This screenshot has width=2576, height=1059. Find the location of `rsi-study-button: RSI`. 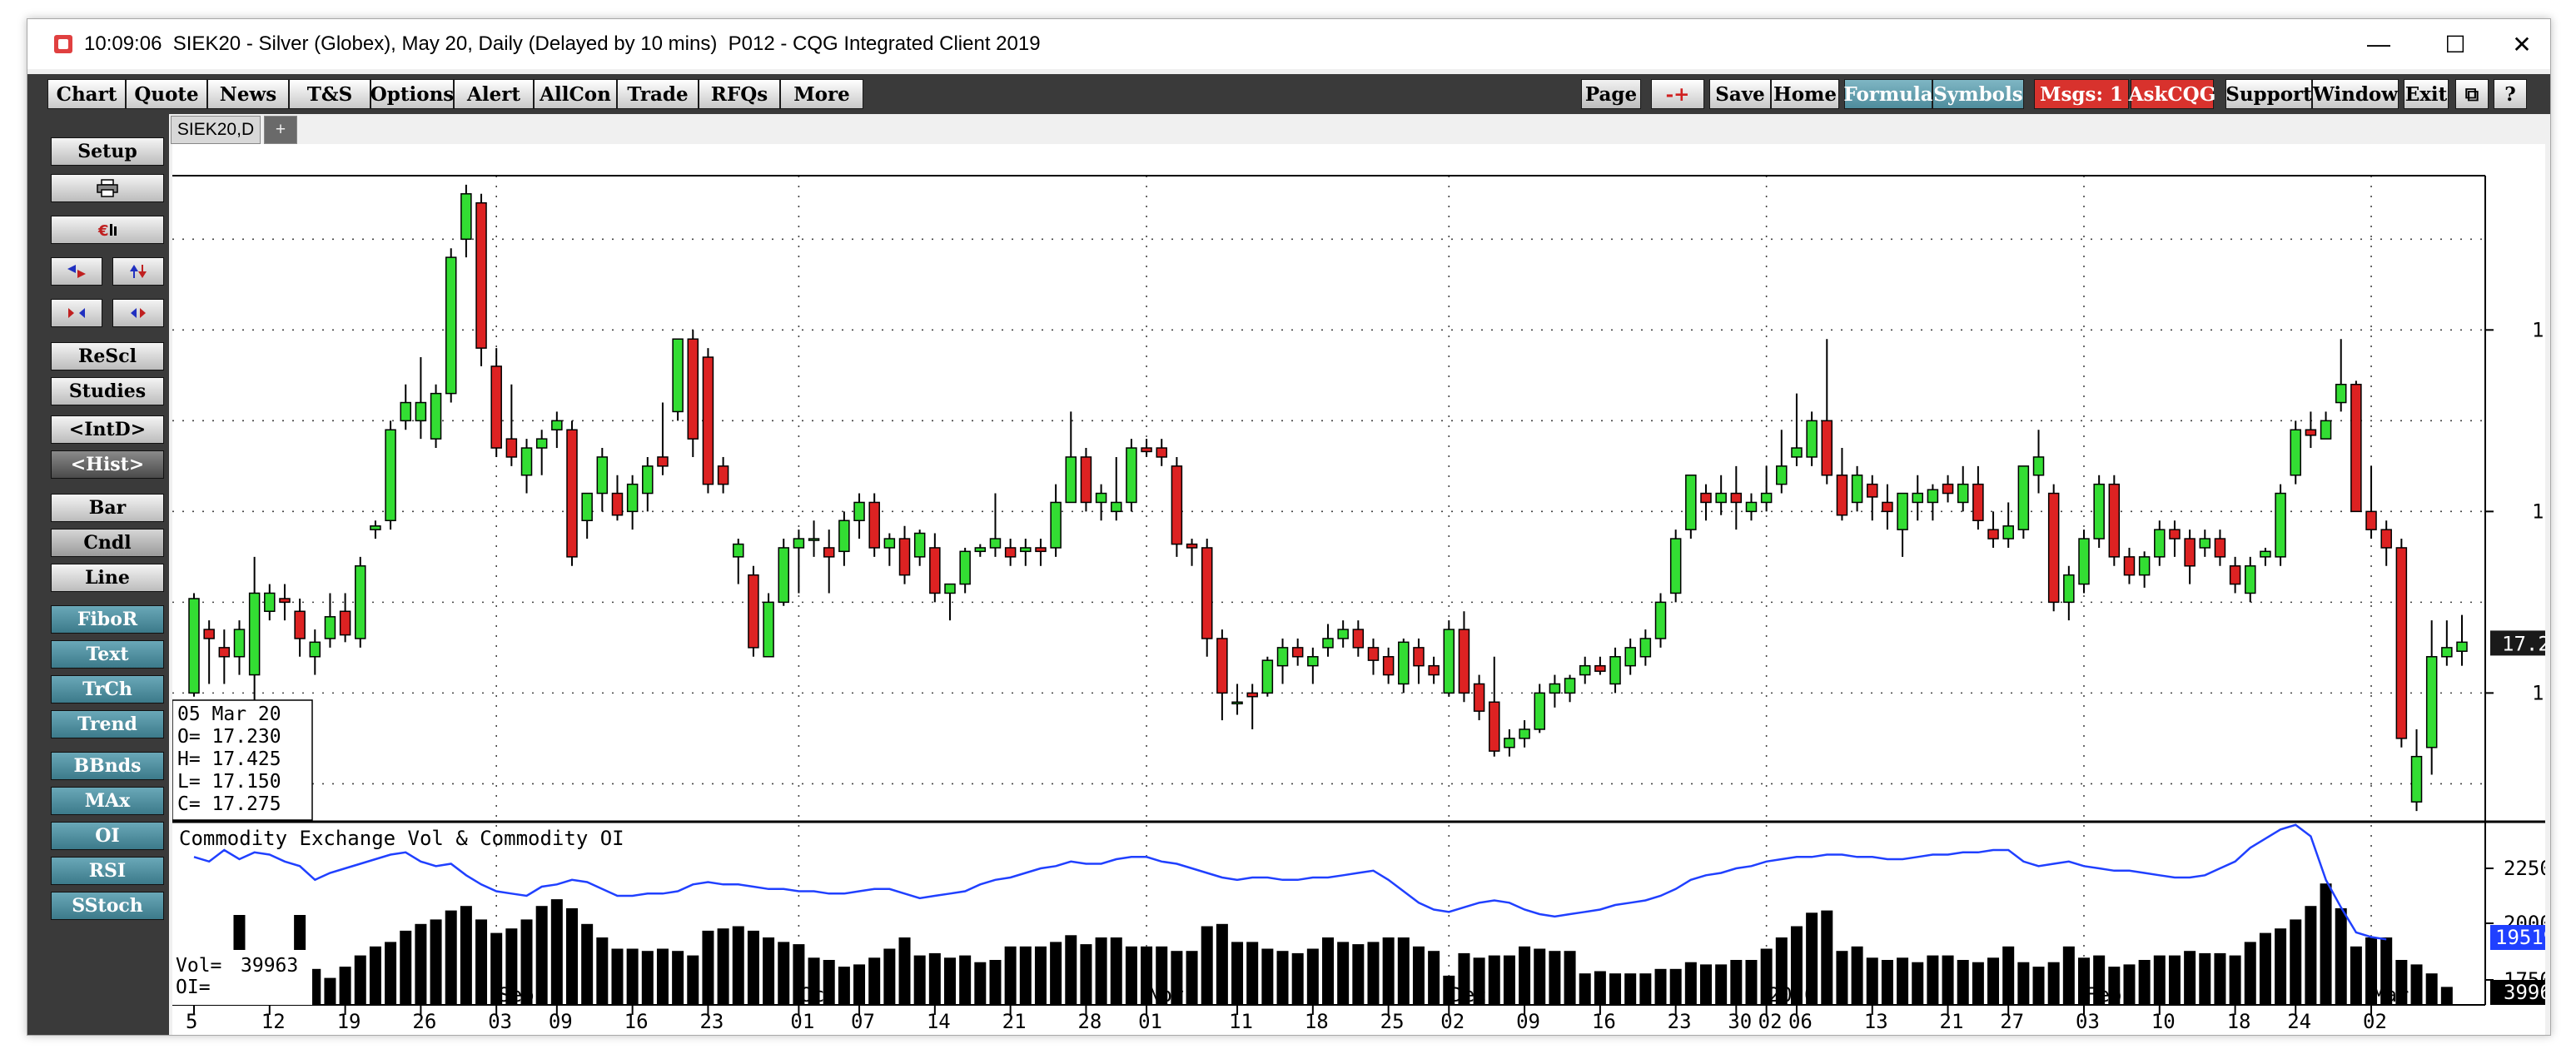

rsi-study-button: RSI is located at coordinates (107, 871).